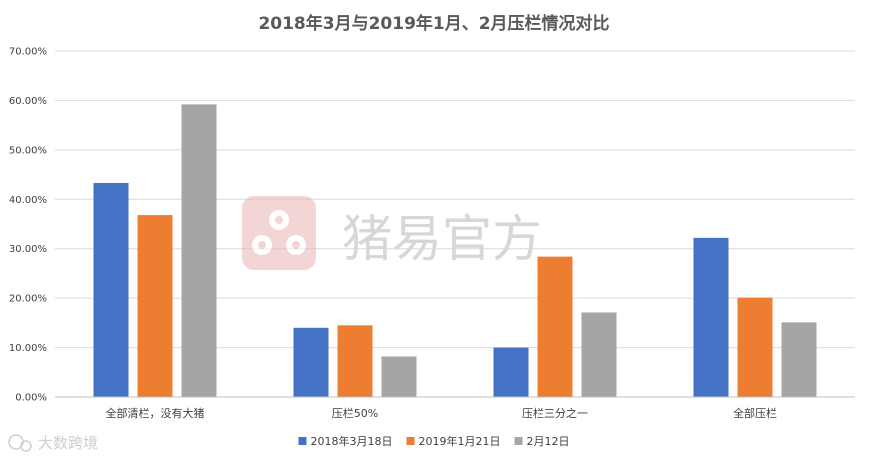  I want to click on secondary-watermark-text: 大数跨境, so click(68, 443).